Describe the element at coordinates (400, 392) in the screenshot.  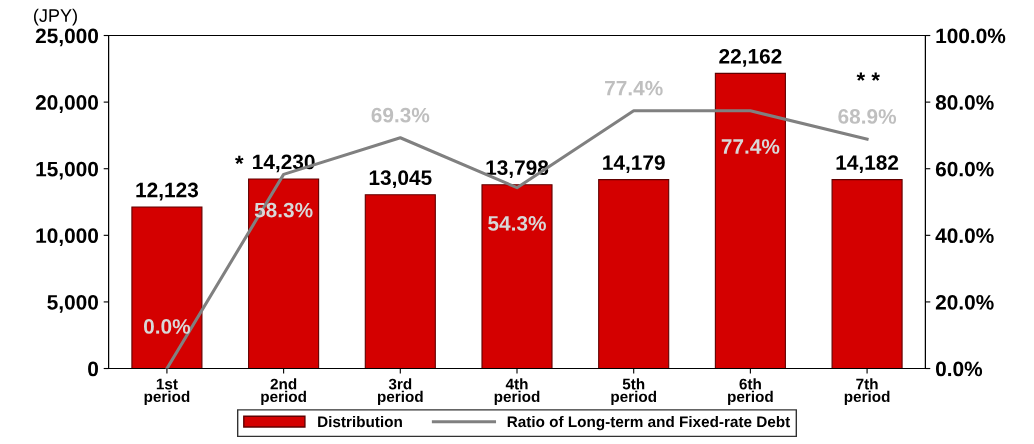
I see `x-tick-label: 3rd period` at that location.